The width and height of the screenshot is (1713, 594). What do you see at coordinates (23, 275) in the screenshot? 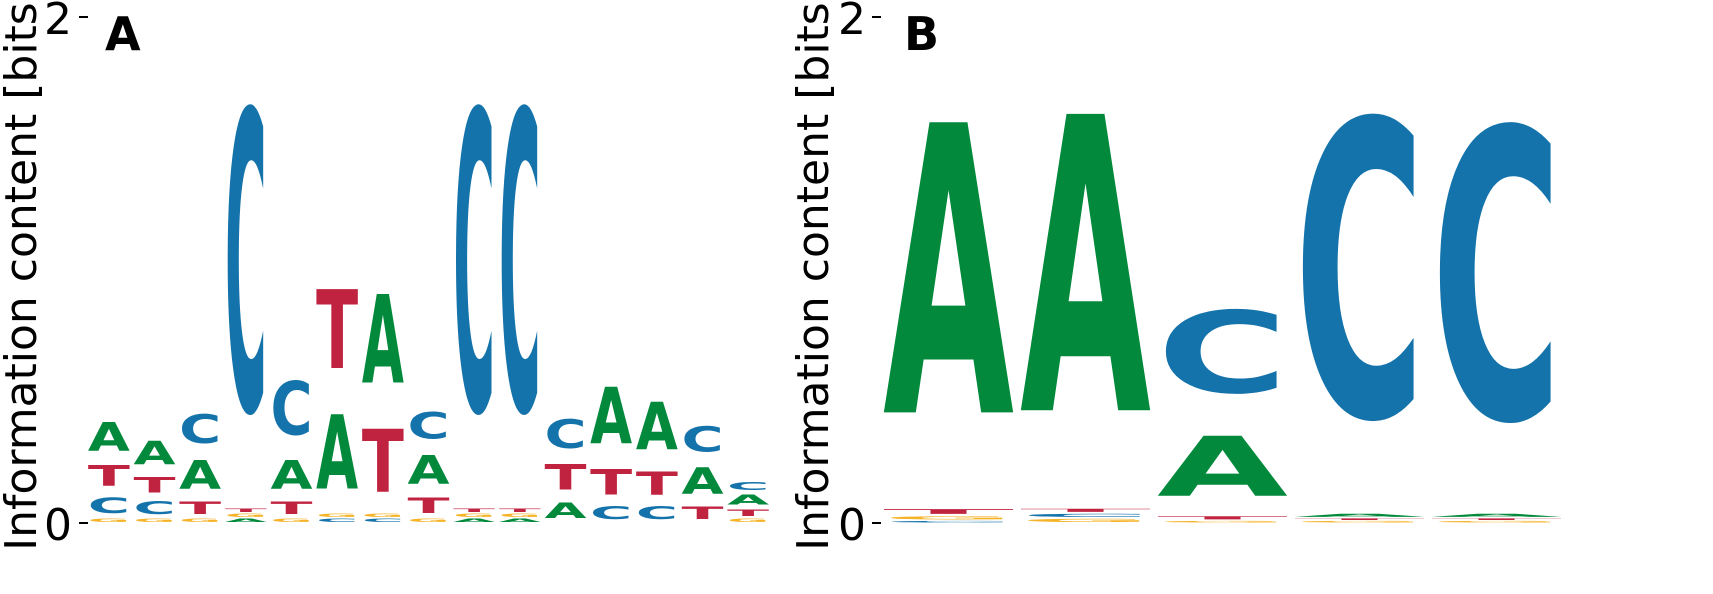
I see `y-axis-label-a: Information content [bits]` at bounding box center [23, 275].